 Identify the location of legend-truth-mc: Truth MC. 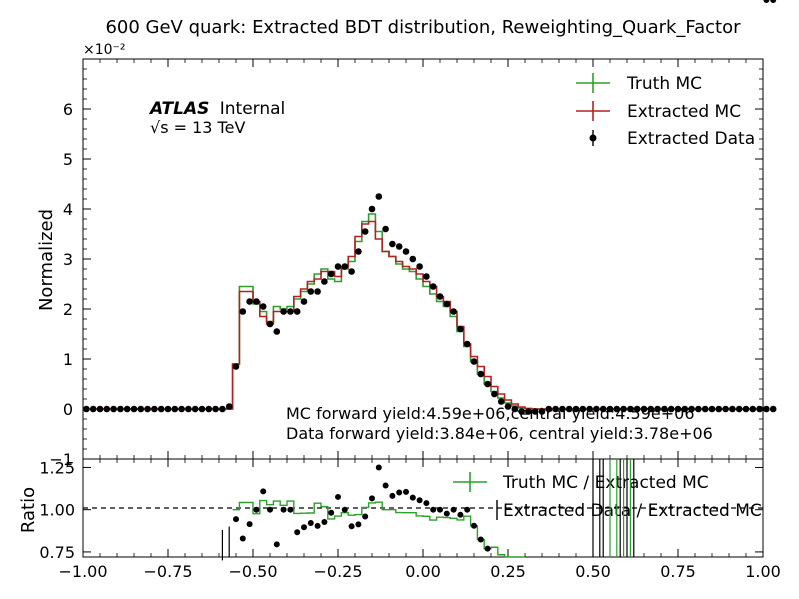
(664, 84).